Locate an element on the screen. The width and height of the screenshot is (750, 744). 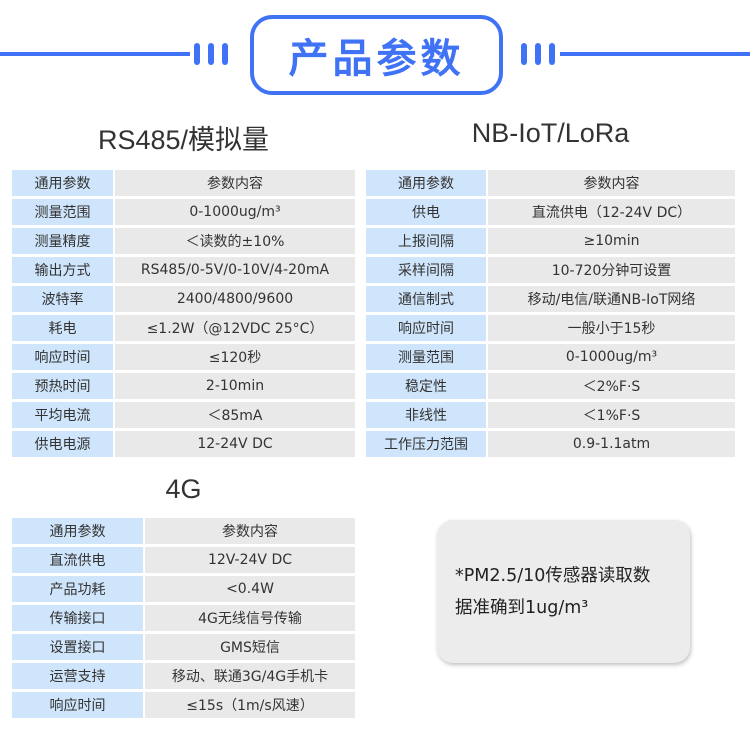
table-row: 设置接口 GMS短信 is located at coordinates (183, 647).